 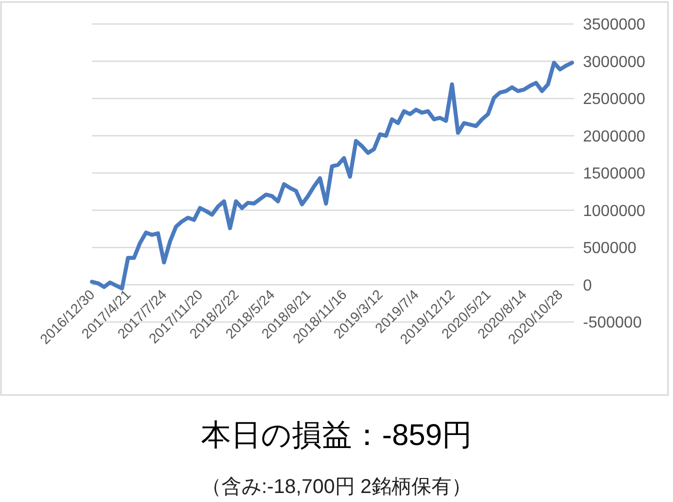 What do you see at coordinates (614, 25) in the screenshot?
I see `y-tick-label: 3500000` at bounding box center [614, 25].